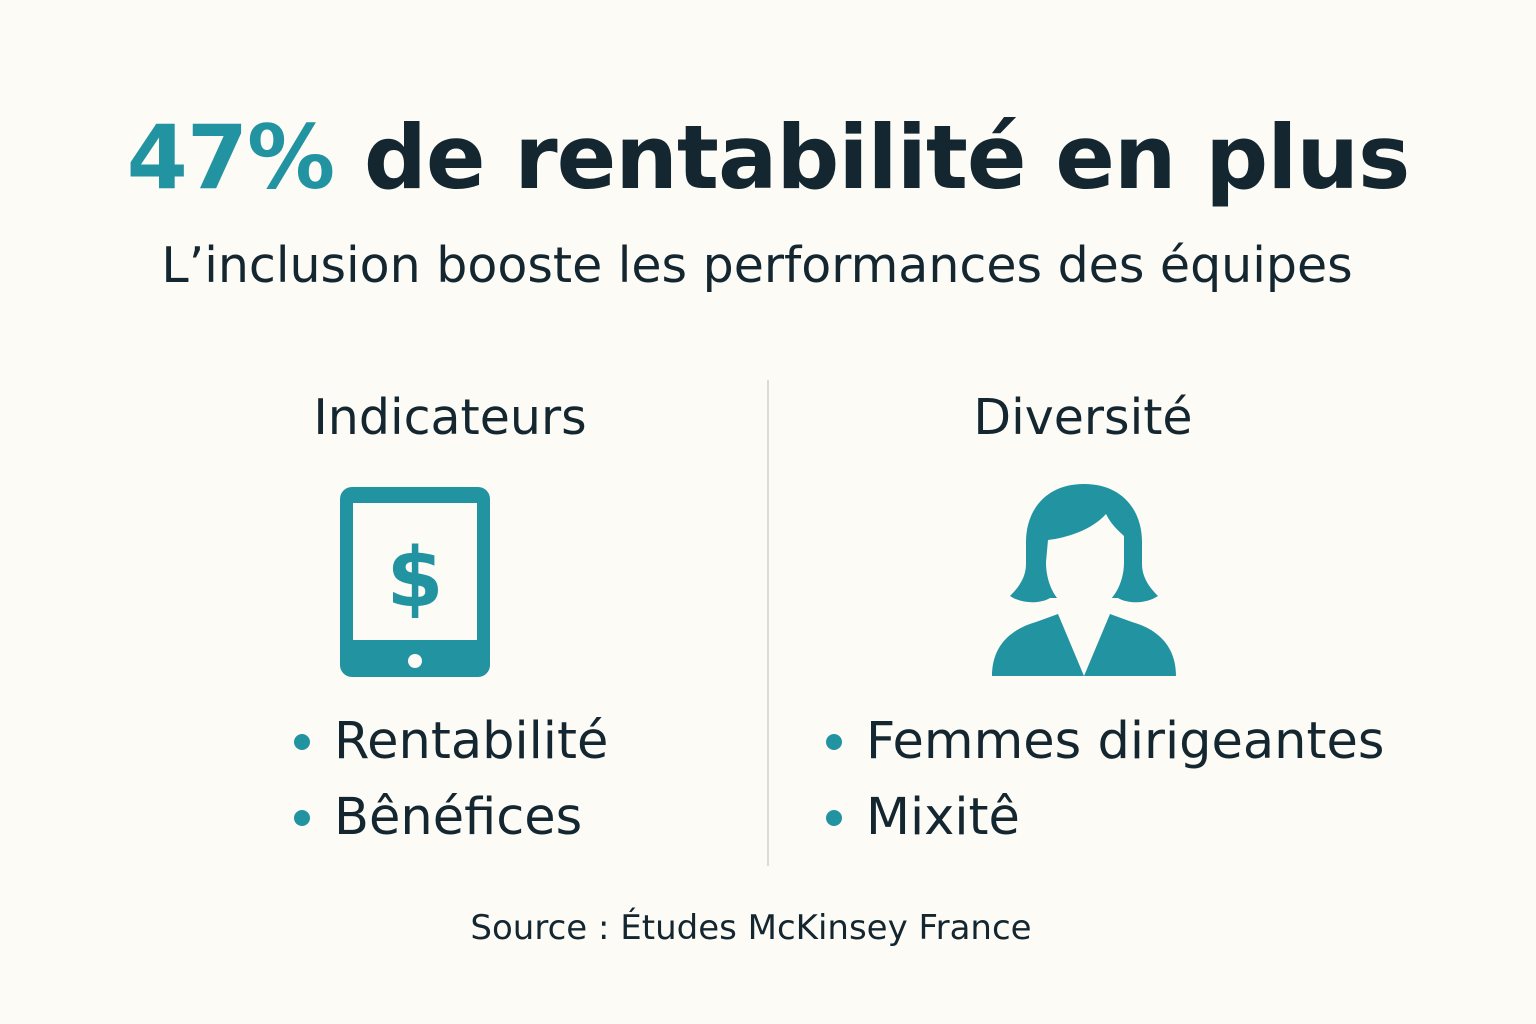 The height and width of the screenshot is (1024, 1536). What do you see at coordinates (1105, 818) in the screenshot?
I see `list-item: Mixitê` at bounding box center [1105, 818].